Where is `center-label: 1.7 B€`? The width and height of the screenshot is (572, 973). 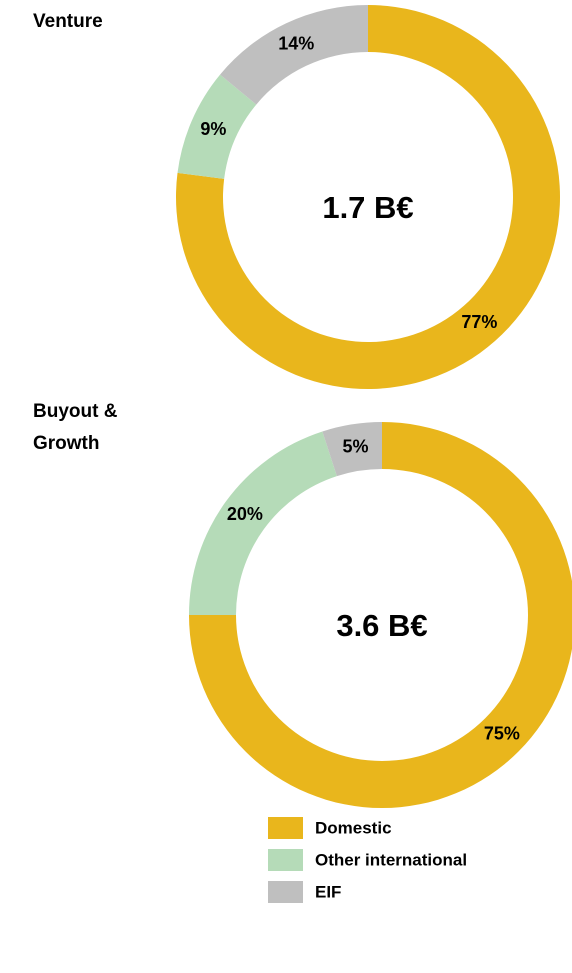
center-label: 1.7 B€ is located at coordinates (367, 207).